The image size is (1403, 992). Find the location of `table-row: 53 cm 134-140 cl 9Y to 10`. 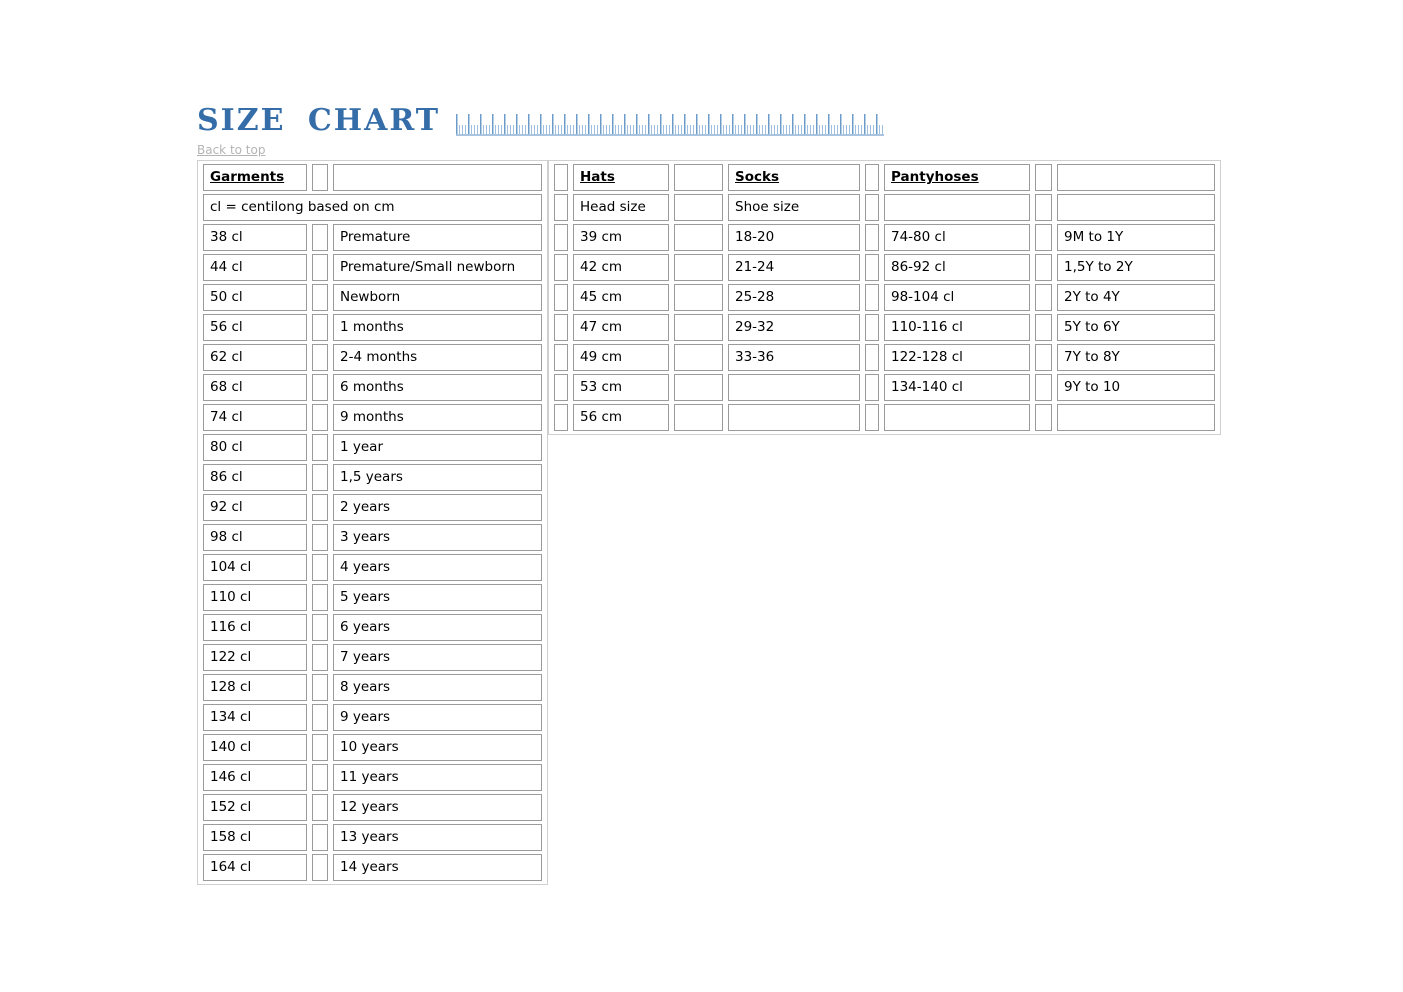

table-row: 53 cm 134-140 cl 9Y to 10 is located at coordinates (884, 387).